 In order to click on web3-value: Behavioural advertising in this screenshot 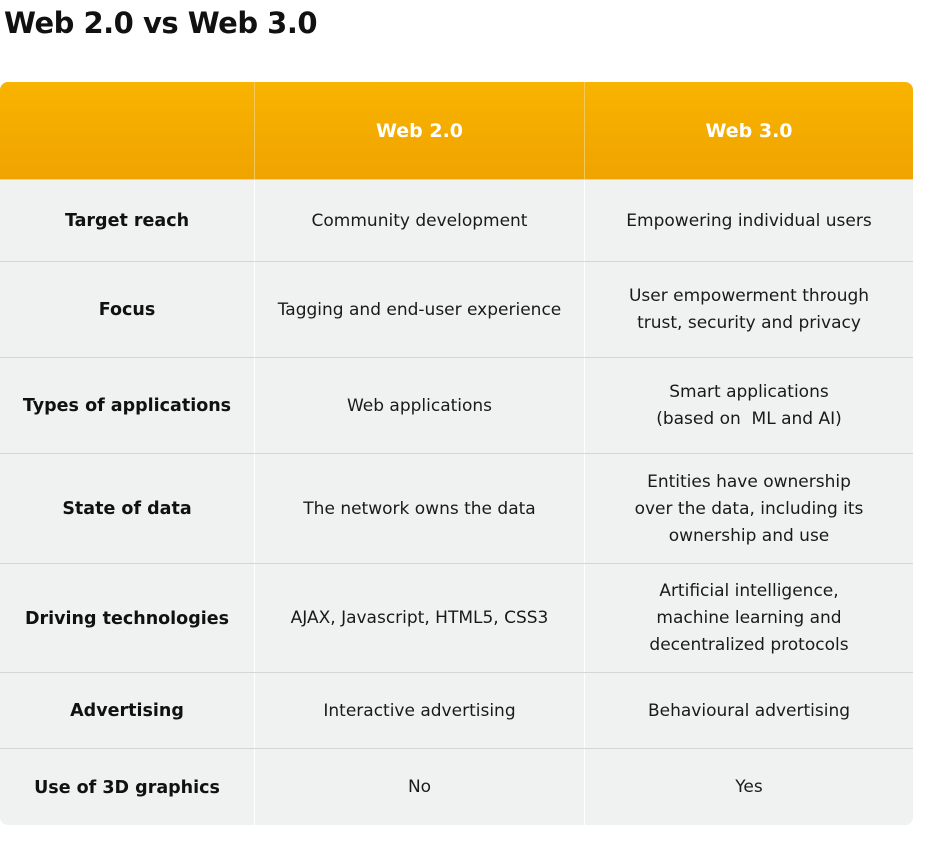, I will do `click(749, 711)`.